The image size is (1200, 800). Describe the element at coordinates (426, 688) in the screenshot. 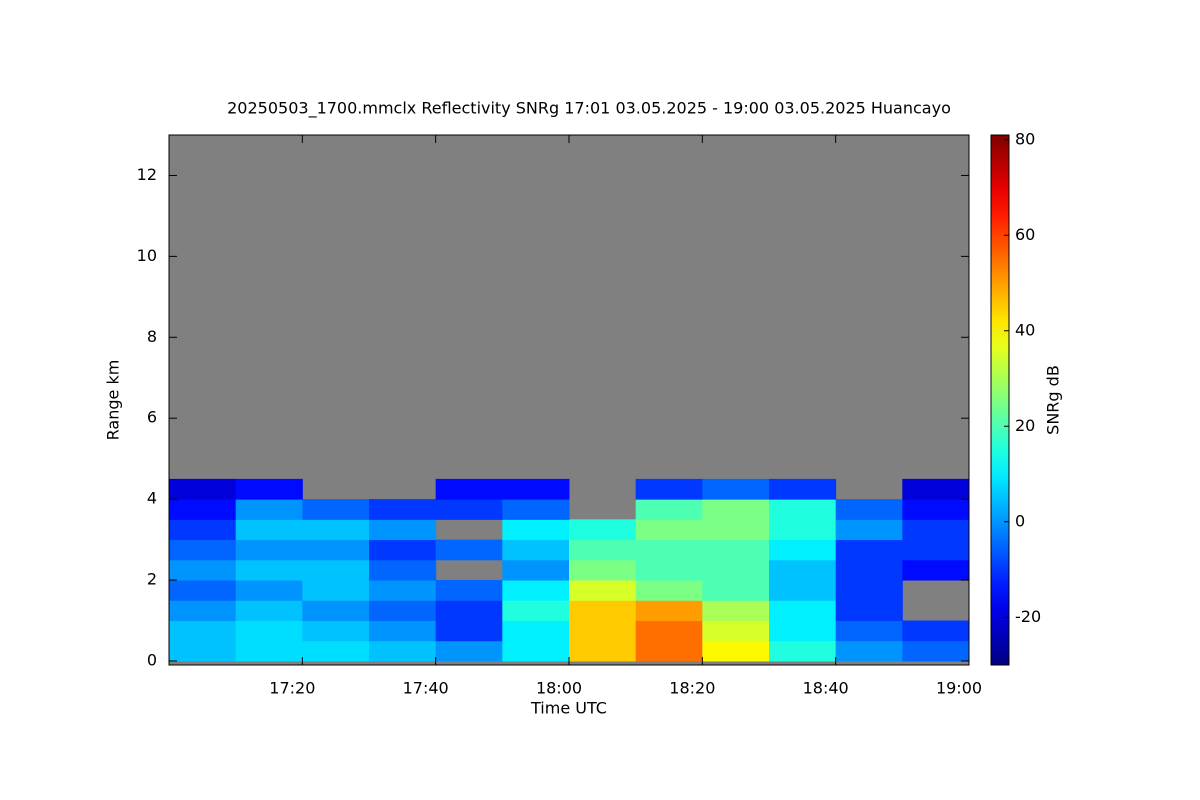

I see `x-tick-label: 17:40` at that location.